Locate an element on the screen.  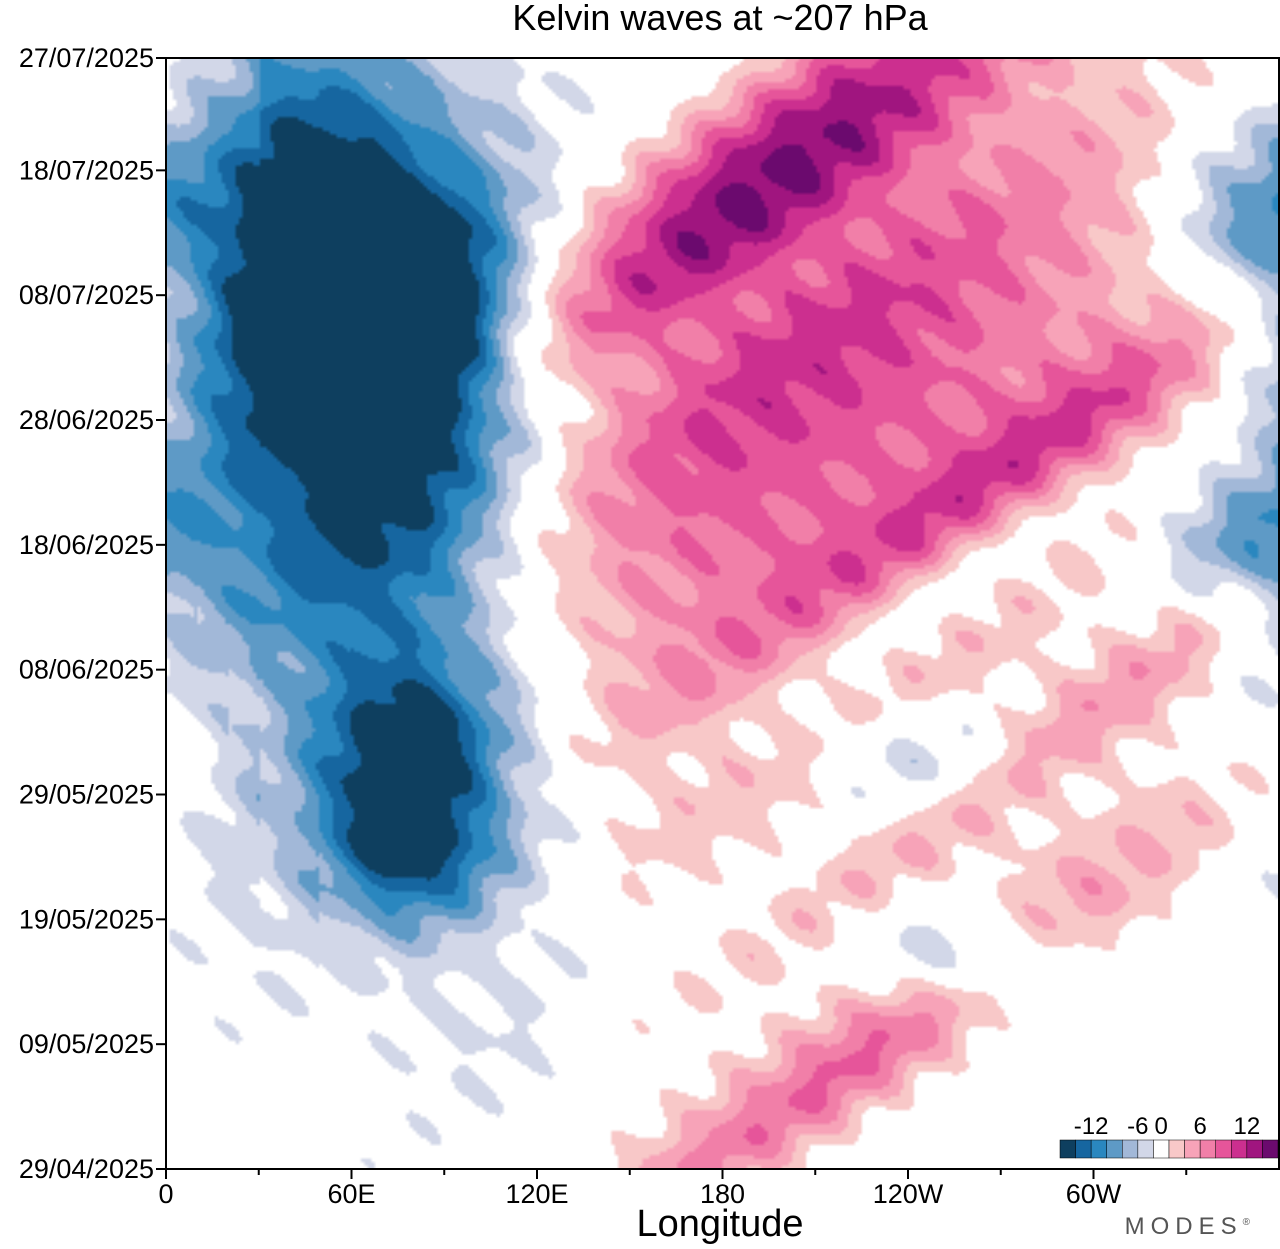
colorbar: -12 -6 0 6 12 is located at coordinates (1169, 1136).